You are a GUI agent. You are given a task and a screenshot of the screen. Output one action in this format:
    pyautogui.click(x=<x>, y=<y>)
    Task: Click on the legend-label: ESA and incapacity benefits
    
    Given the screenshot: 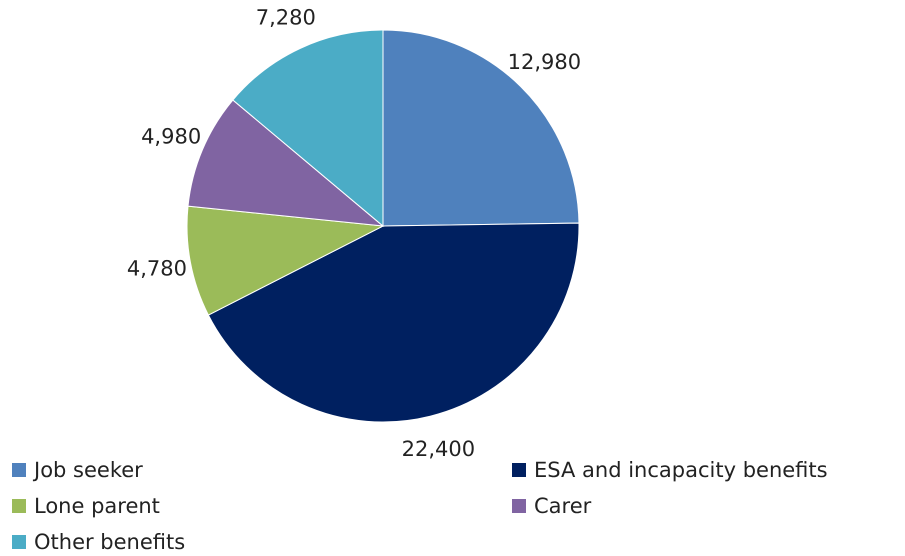 What is the action you would take?
    pyautogui.click(x=681, y=470)
    